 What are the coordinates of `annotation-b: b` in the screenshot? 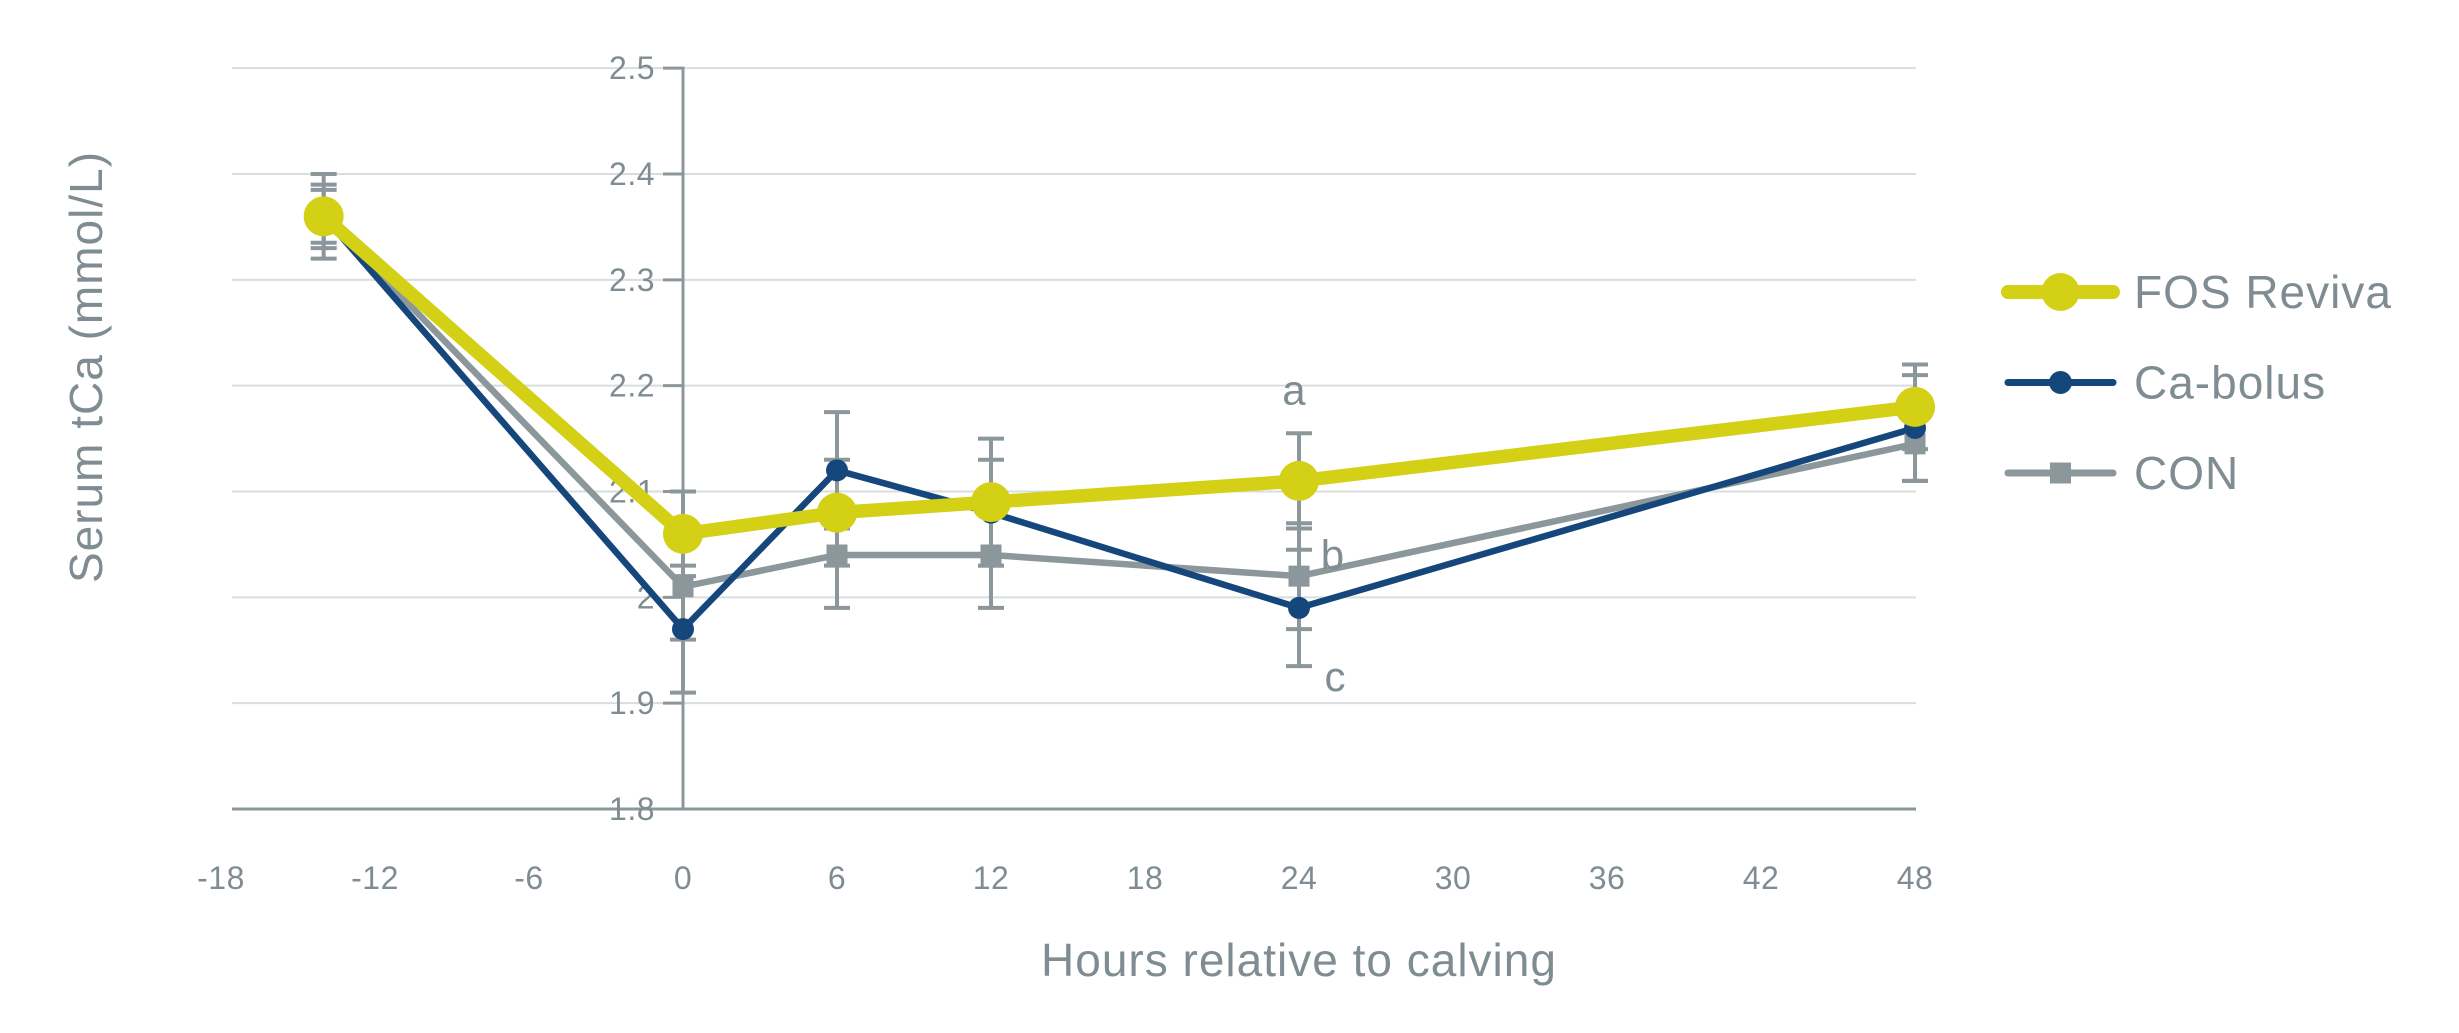 It's located at (1332, 554).